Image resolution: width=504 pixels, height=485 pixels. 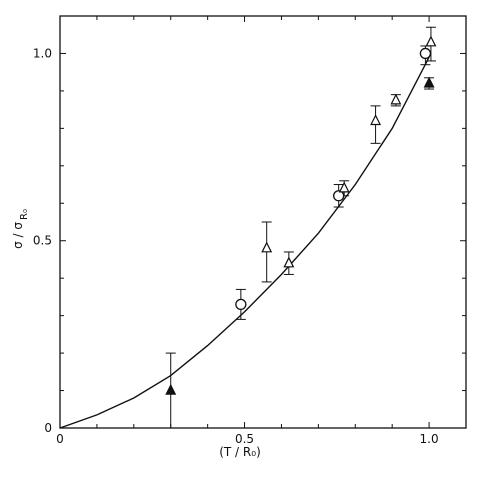 I want to click on y-tick-label: 0, so click(x=48, y=428).